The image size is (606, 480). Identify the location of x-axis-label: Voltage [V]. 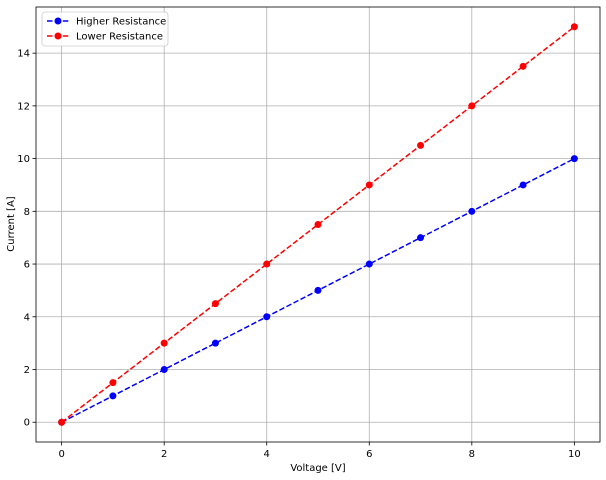
(317, 468).